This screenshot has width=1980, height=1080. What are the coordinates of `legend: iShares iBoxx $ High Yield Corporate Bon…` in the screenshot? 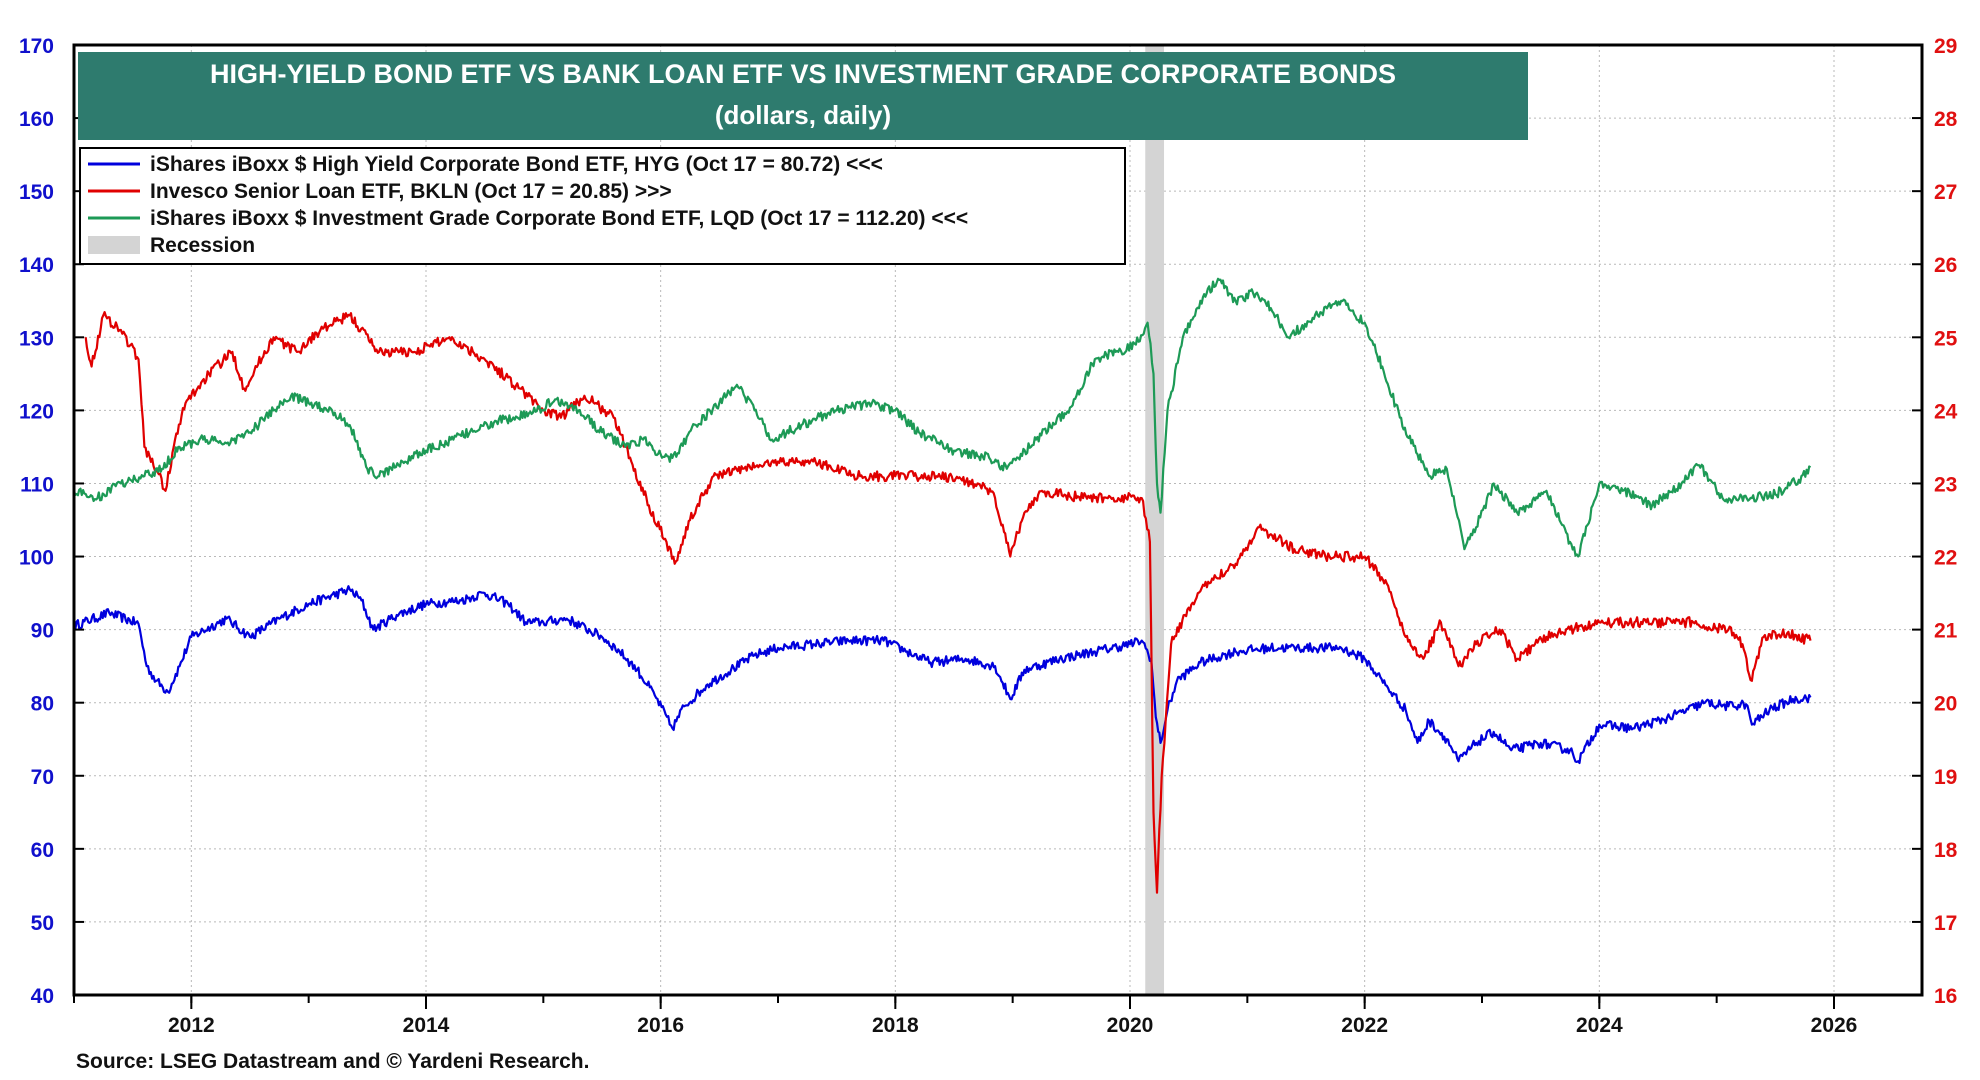 It's located at (602, 206).